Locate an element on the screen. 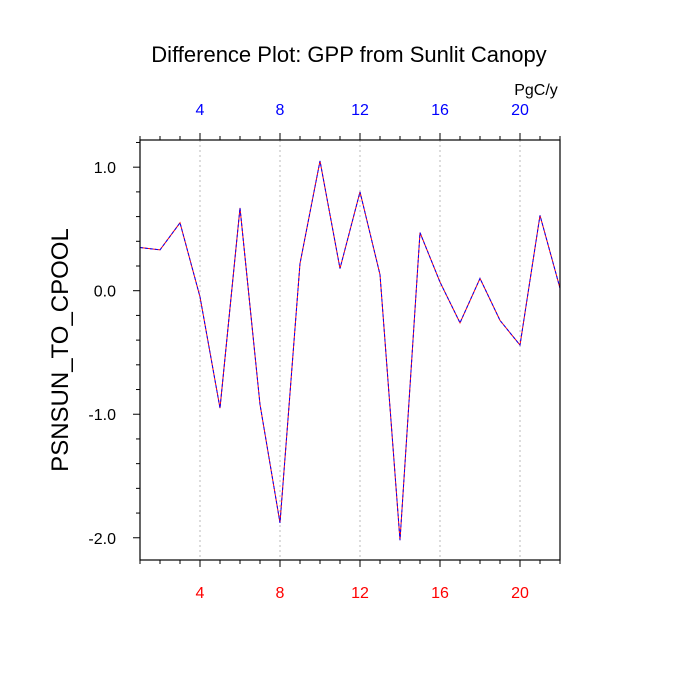 The image size is (700, 700). y-tick-label: 1.0 is located at coordinates (105, 168).